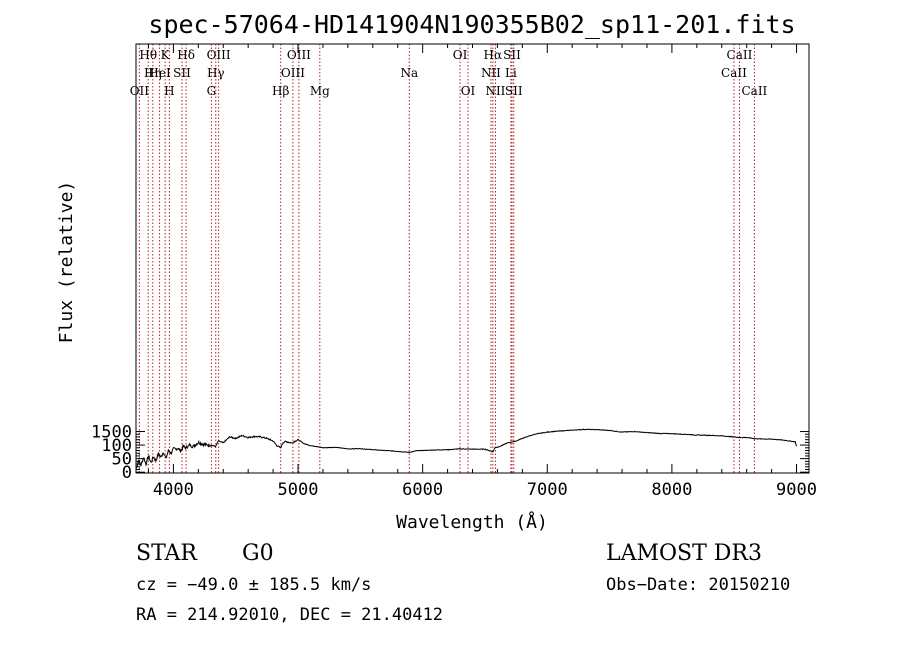 The width and height of the screenshot is (900, 653). I want to click on spectral-line-label-14: Mg, so click(320, 91).